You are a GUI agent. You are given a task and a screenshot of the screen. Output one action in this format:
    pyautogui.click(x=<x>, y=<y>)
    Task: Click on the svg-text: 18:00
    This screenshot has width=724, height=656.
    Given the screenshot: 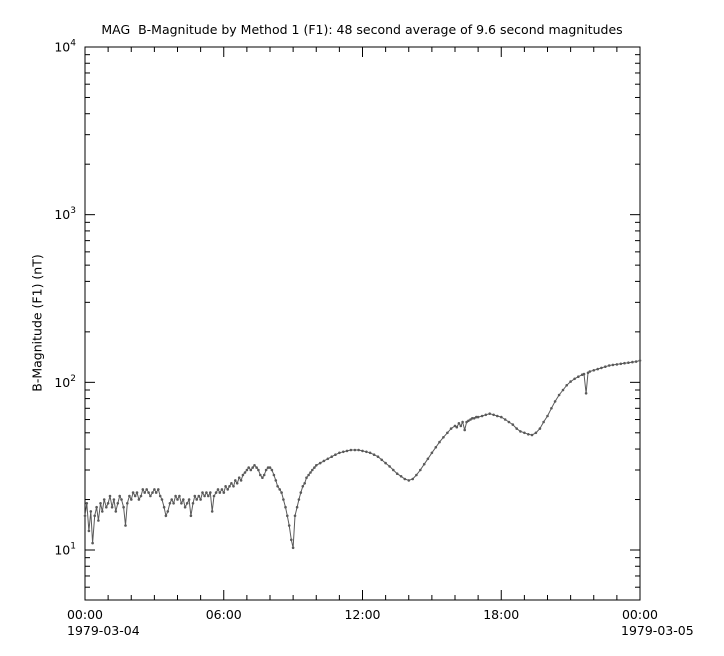 What is the action you would take?
    pyautogui.click(x=501, y=614)
    